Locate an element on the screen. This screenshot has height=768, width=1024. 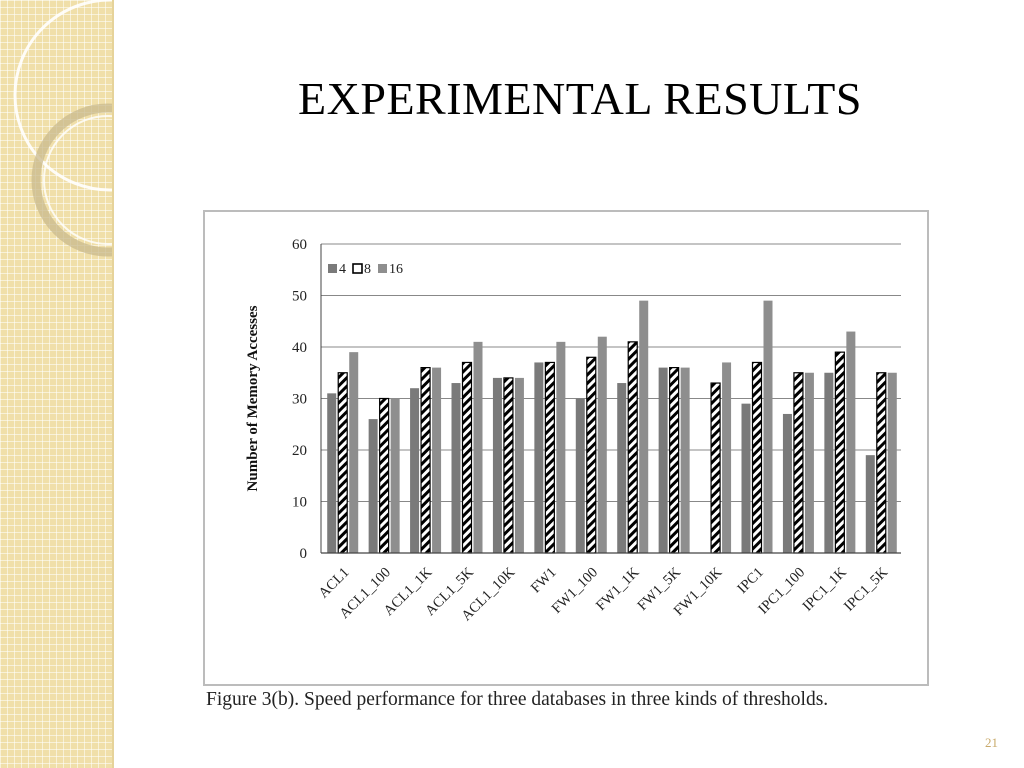
y-tick-label: 50 is located at coordinates (299, 297).